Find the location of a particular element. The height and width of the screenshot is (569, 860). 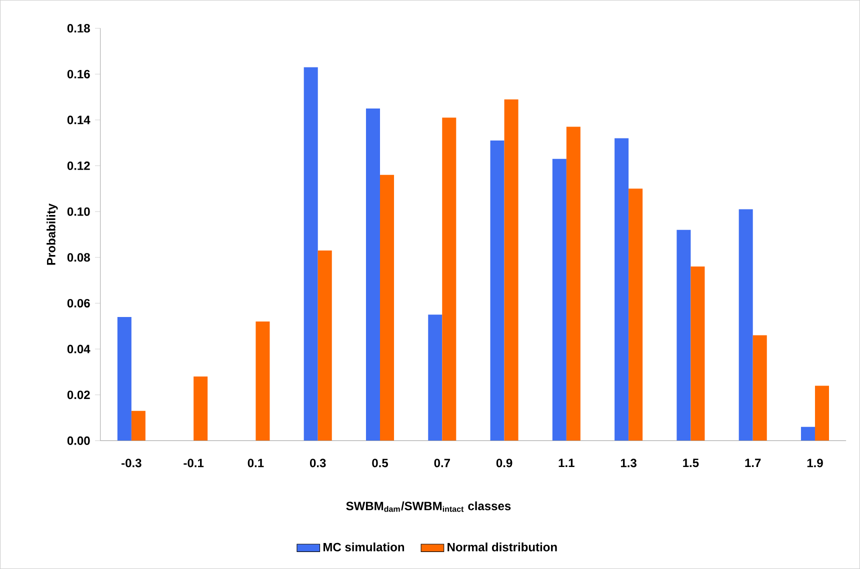

x-tick-label: 0.7 is located at coordinates (442, 463).